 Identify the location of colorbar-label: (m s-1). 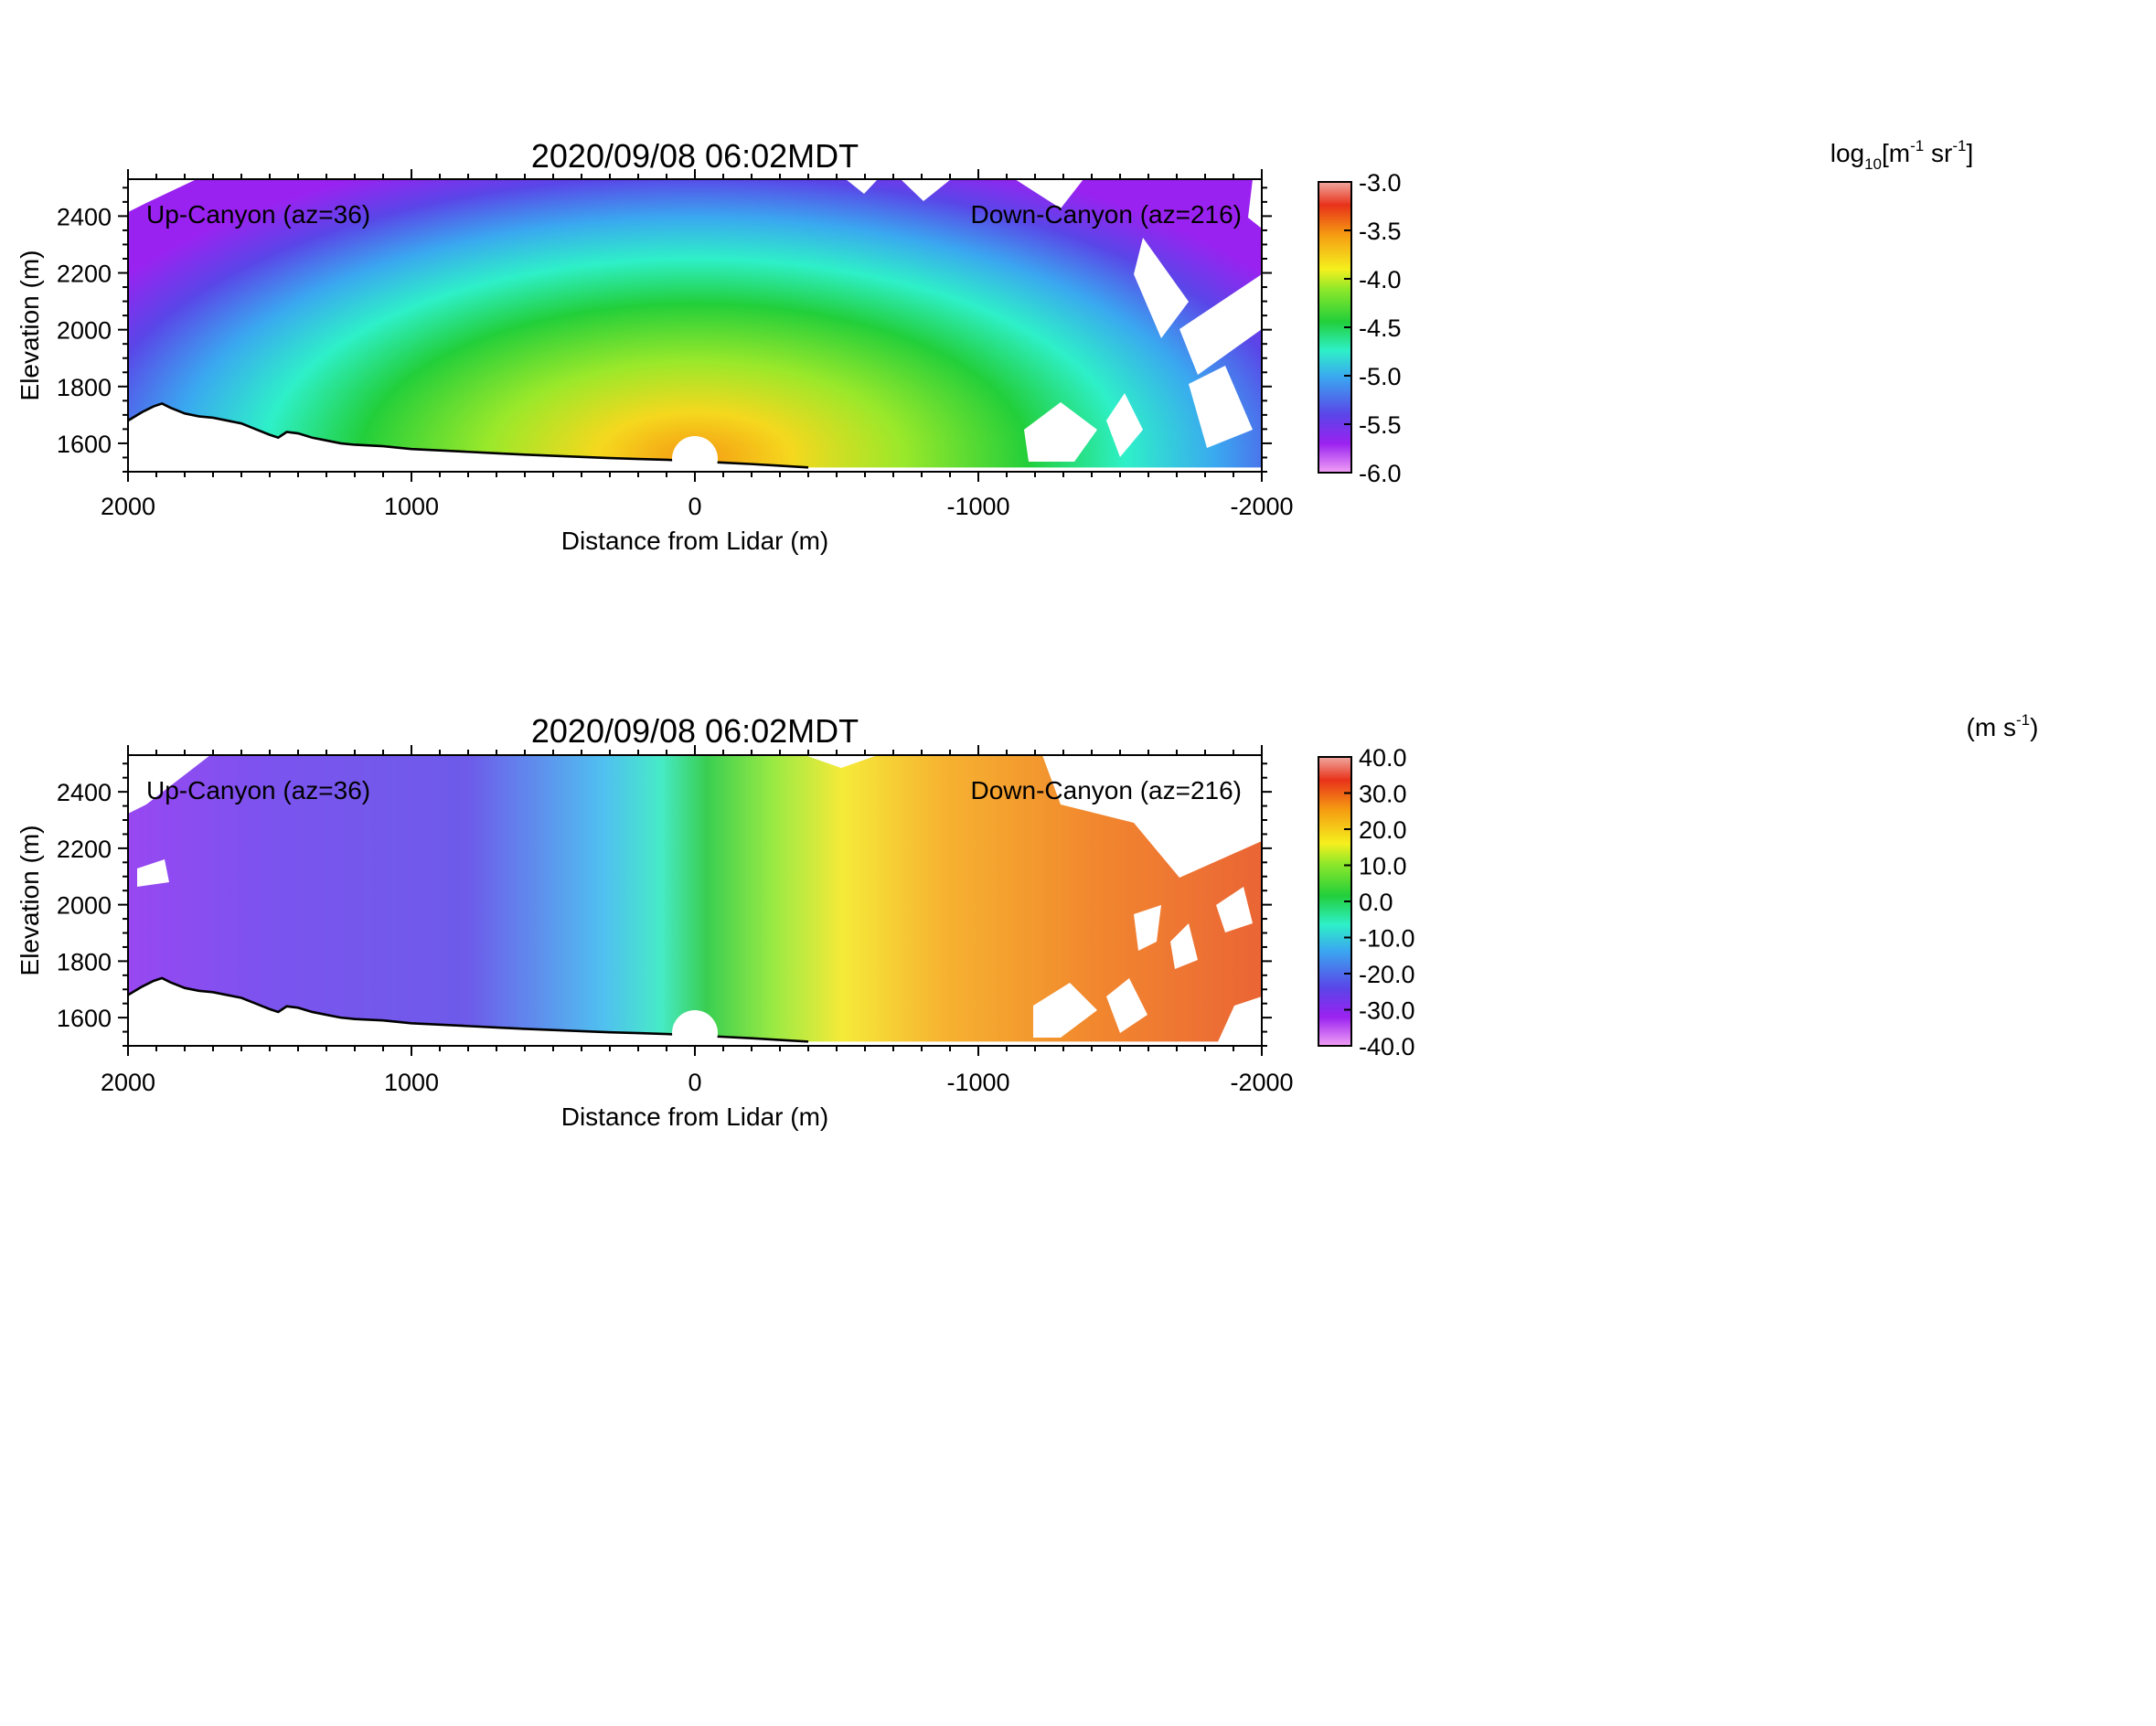
(2003, 726).